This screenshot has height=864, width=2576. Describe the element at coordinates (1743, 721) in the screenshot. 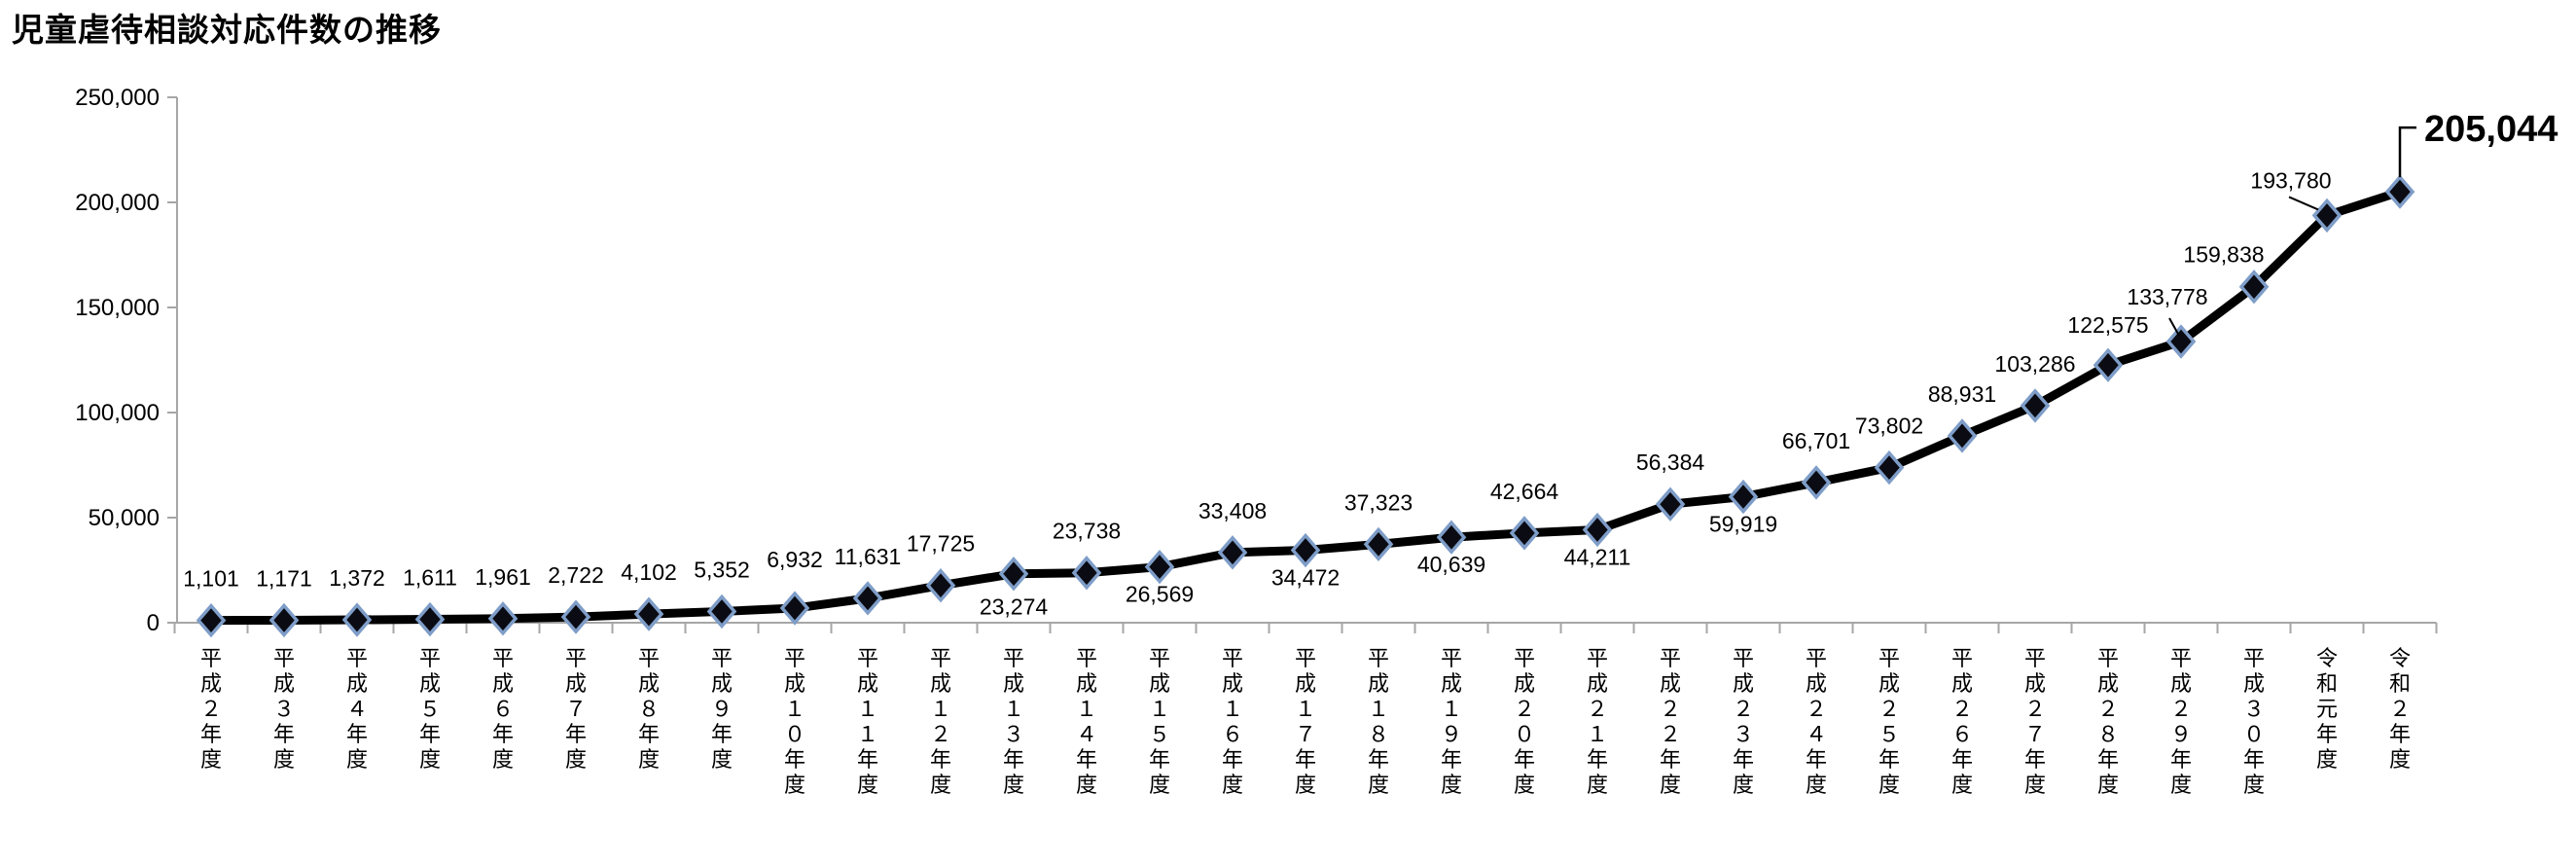

I see `x-category-label: 平成２３年度` at that location.